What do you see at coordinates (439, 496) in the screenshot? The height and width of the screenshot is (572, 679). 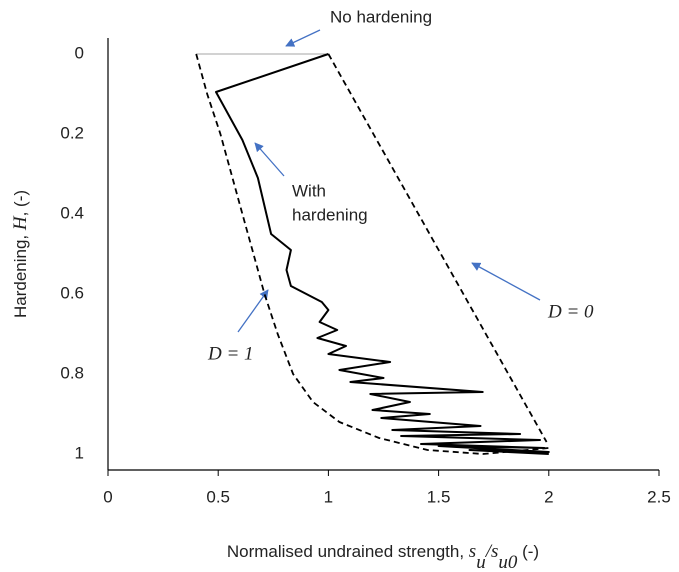 I see `x-tick-label: 1.5` at bounding box center [439, 496].